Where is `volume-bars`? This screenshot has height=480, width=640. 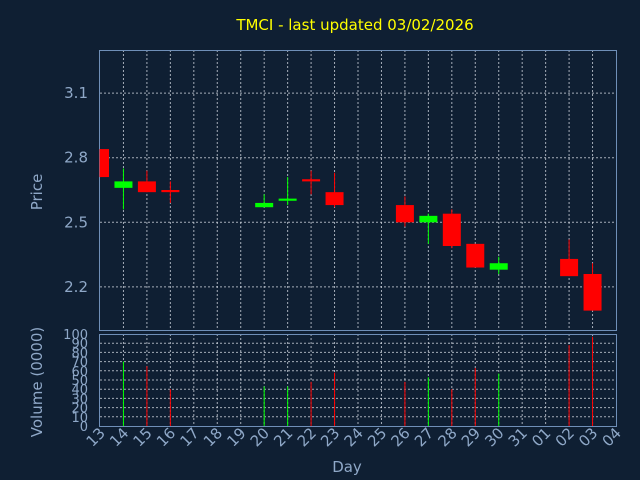
volume-bars is located at coordinates (358, 381).